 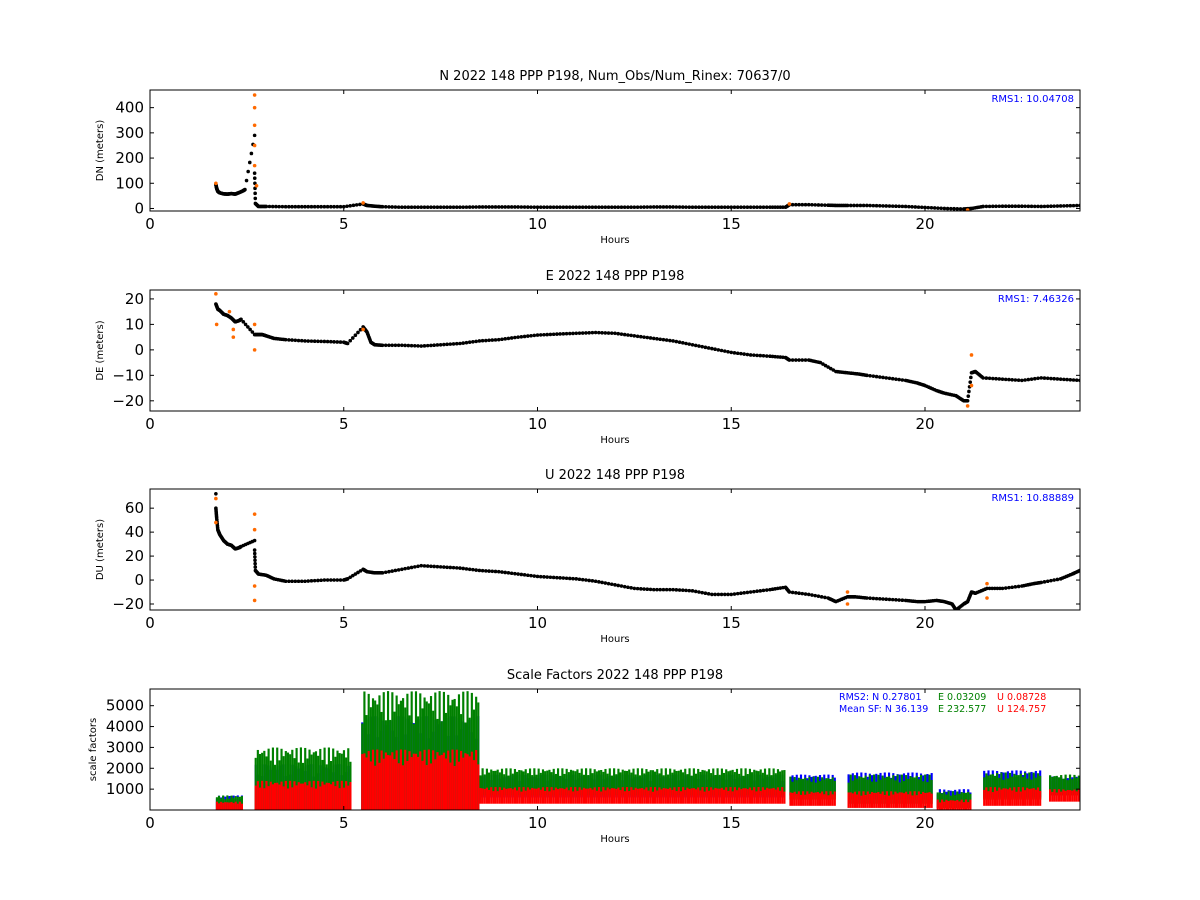 What do you see at coordinates (344, 424) in the screenshot?
I see `x-tick-label: 5` at bounding box center [344, 424].